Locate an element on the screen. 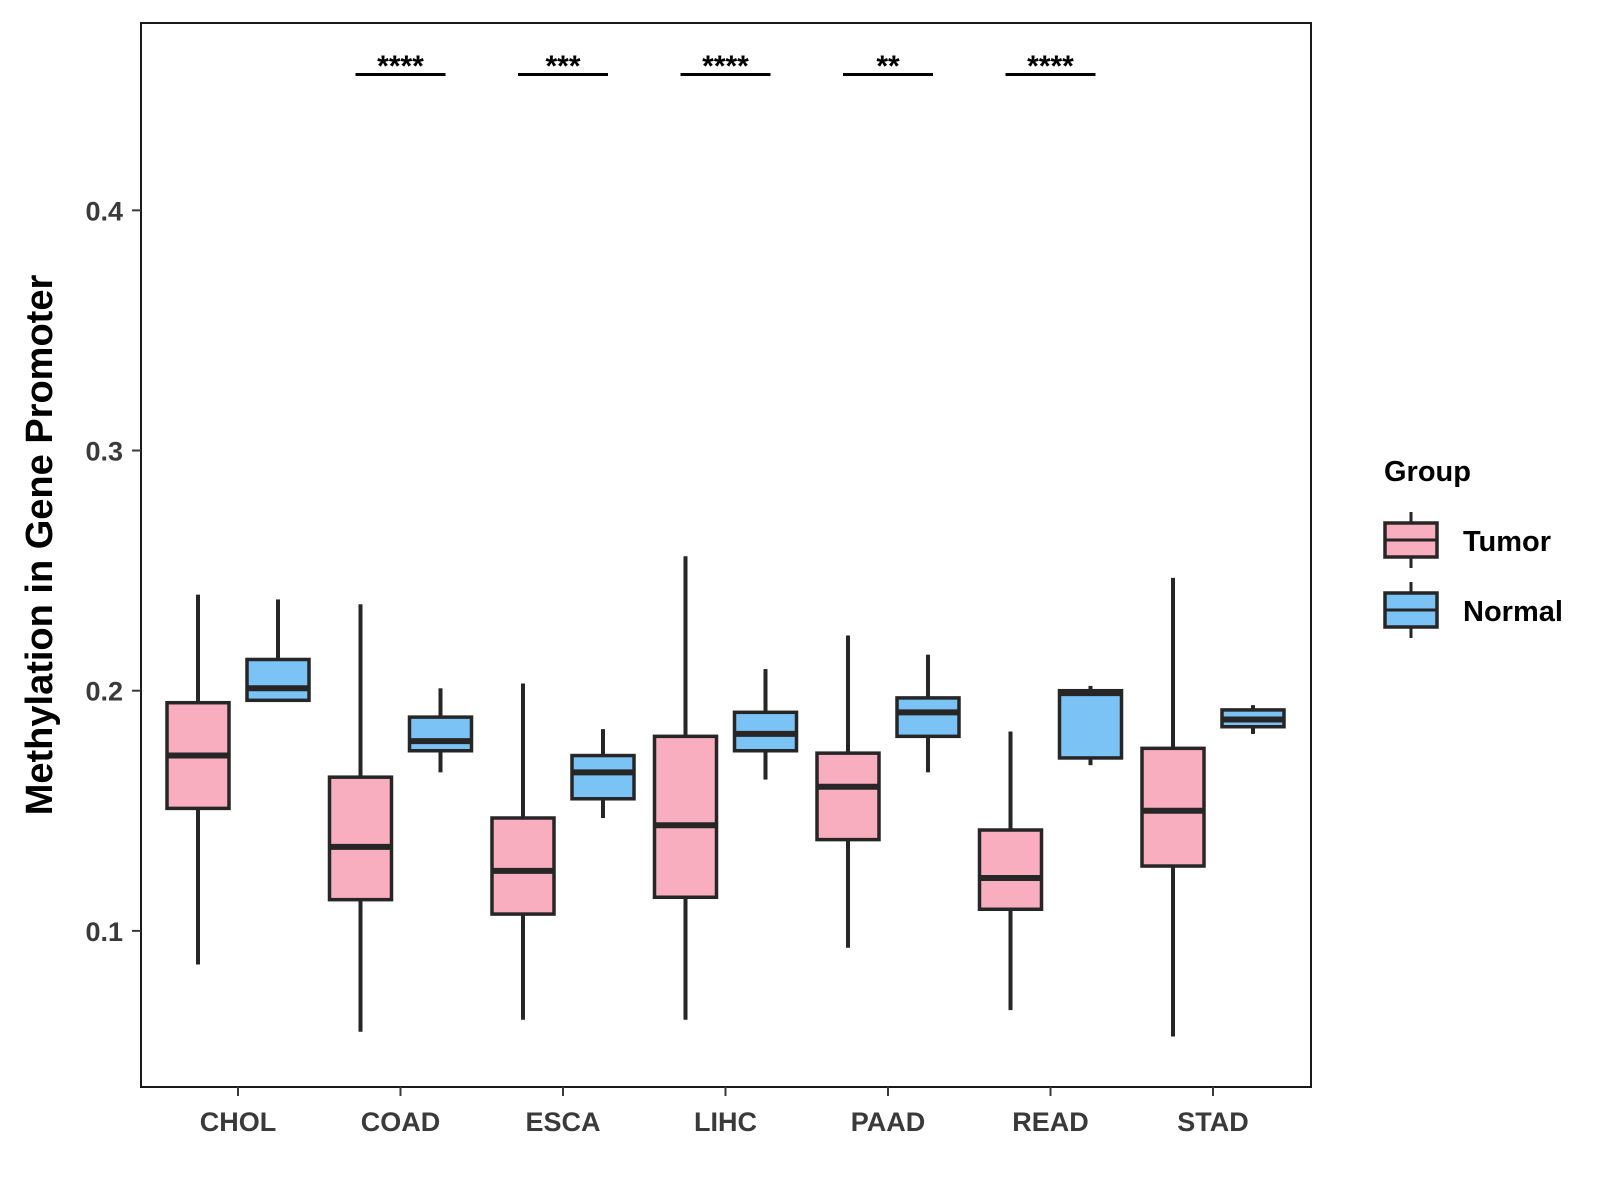 This screenshot has width=1600, height=1200. box-normal-paad is located at coordinates (928, 713).